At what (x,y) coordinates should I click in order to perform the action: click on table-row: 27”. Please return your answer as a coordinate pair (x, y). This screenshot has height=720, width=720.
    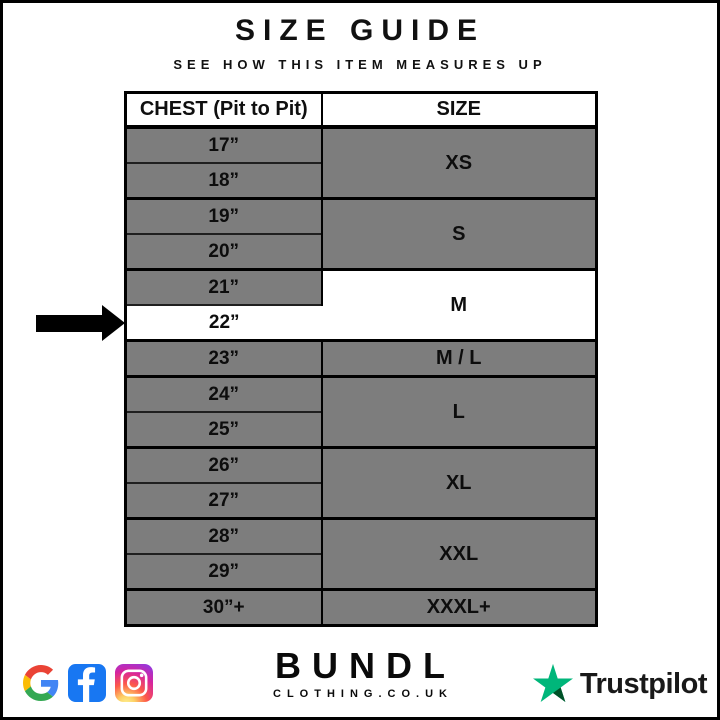
    Looking at the image, I should click on (361, 500).